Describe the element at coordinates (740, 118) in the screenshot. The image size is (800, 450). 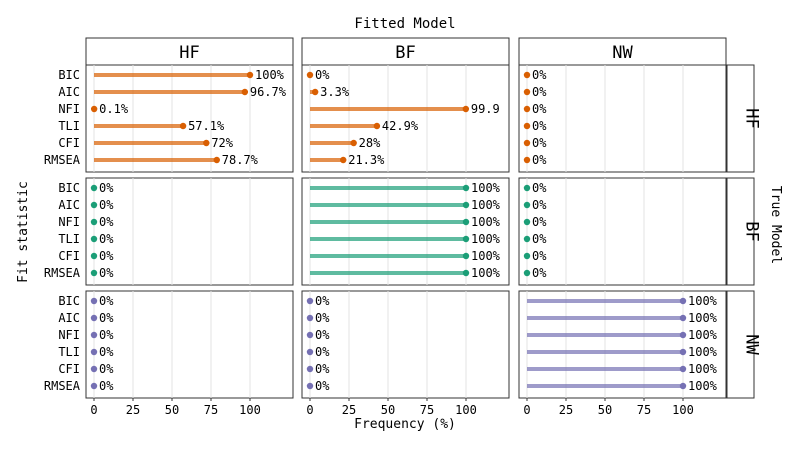
I see `strip-hf-right` at that location.